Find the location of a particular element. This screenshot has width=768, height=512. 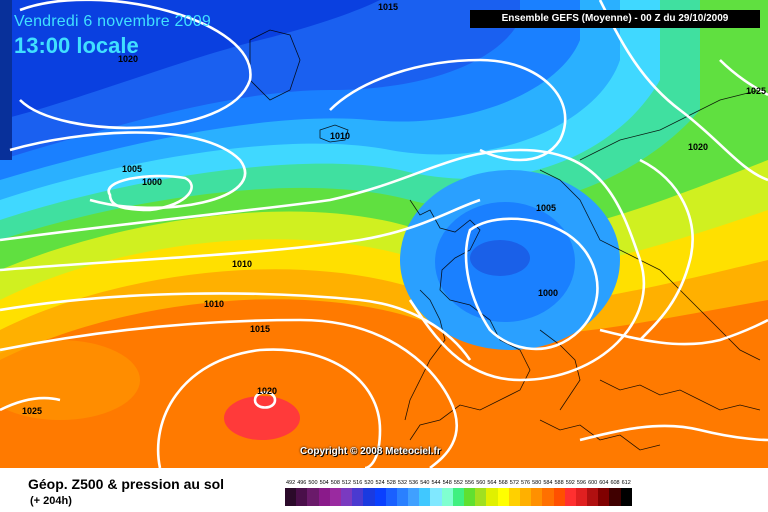

scale-label: 516 is located at coordinates (358, 483).